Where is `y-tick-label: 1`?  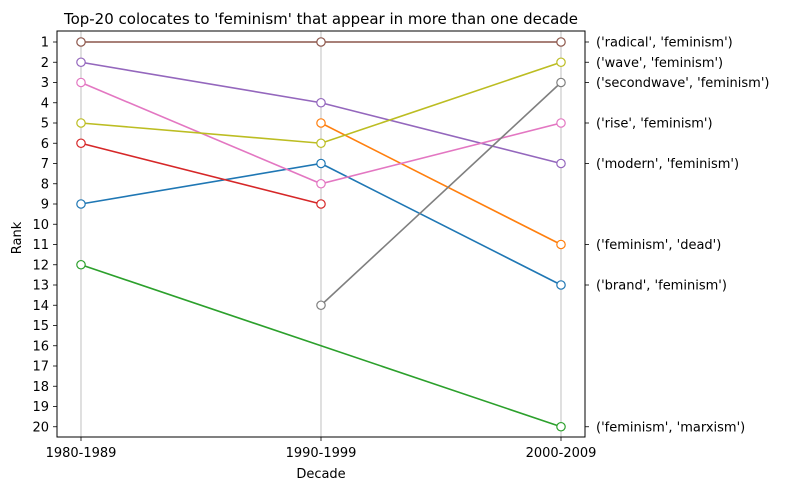 y-tick-label: 1 is located at coordinates (45, 43).